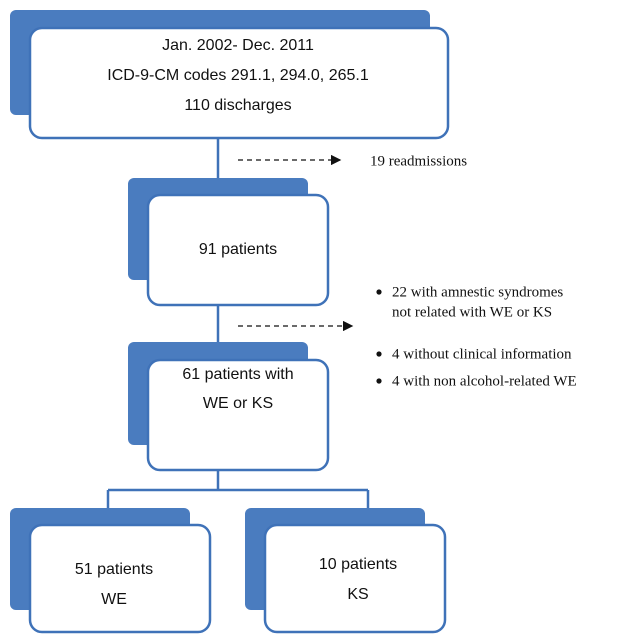 The width and height of the screenshot is (626, 638). What do you see at coordinates (358, 564) in the screenshot?
I see `node-text: 10 patients` at bounding box center [358, 564].